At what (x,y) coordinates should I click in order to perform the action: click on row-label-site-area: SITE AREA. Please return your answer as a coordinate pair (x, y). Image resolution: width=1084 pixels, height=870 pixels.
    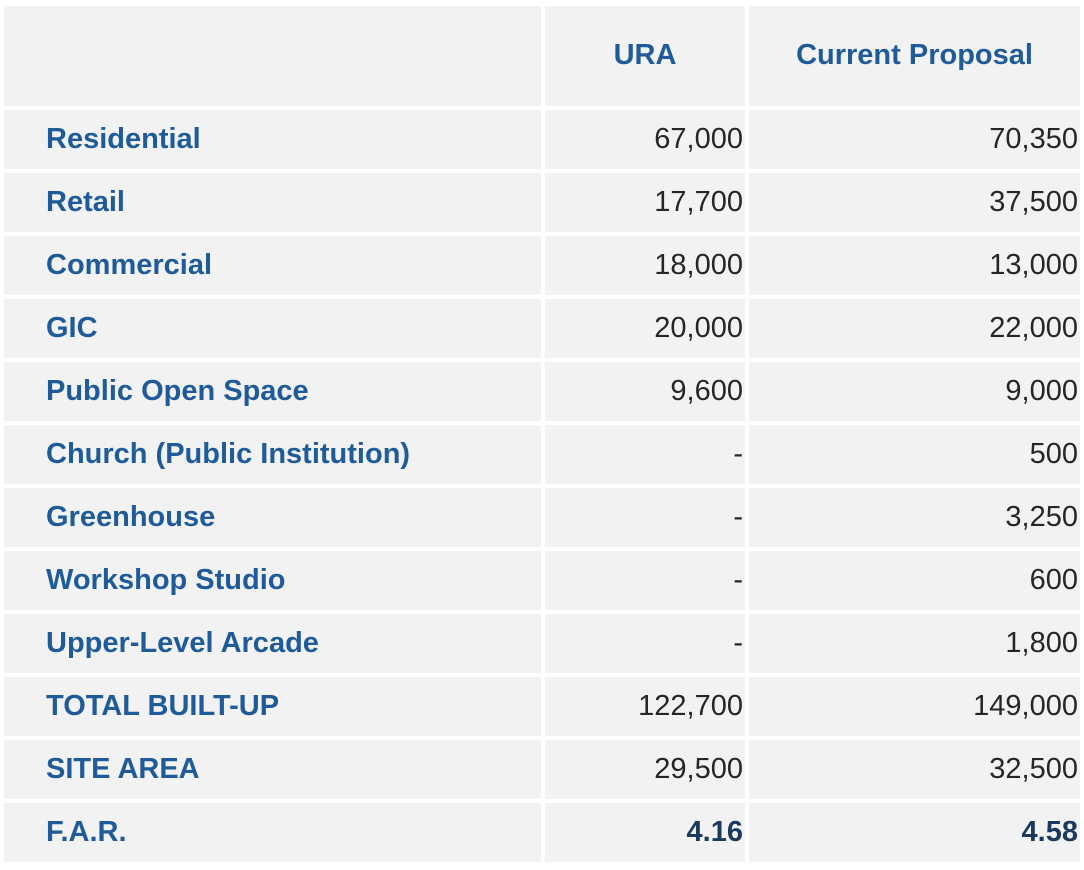
    Looking at the image, I should click on (272, 769).